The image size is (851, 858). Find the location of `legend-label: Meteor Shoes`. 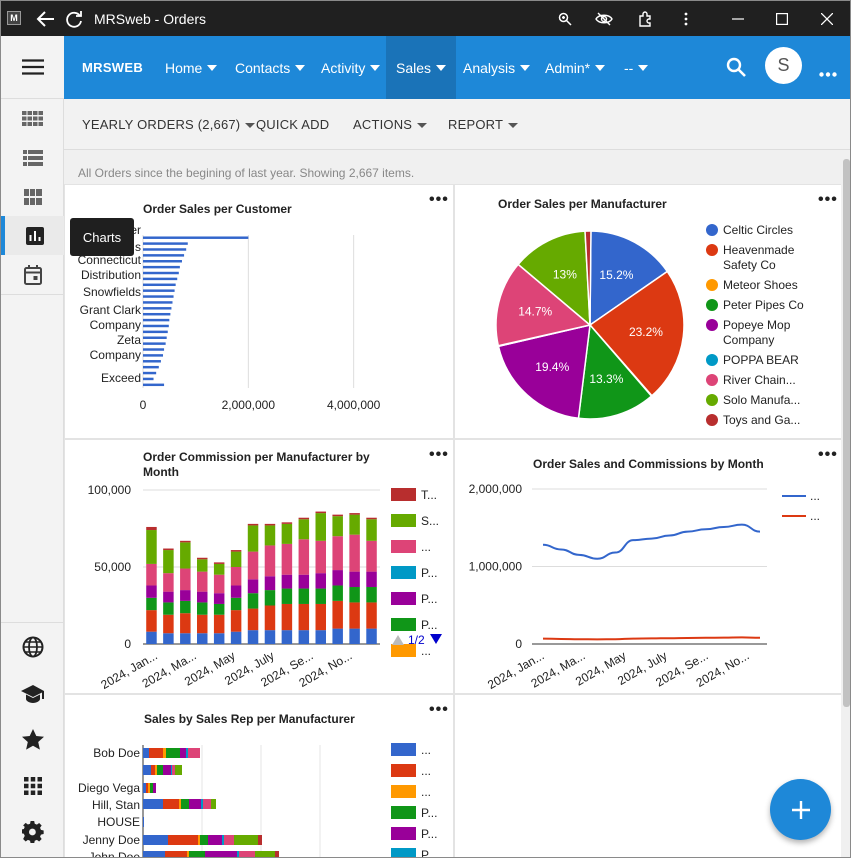

legend-label: Meteor Shoes is located at coordinates (760, 285).